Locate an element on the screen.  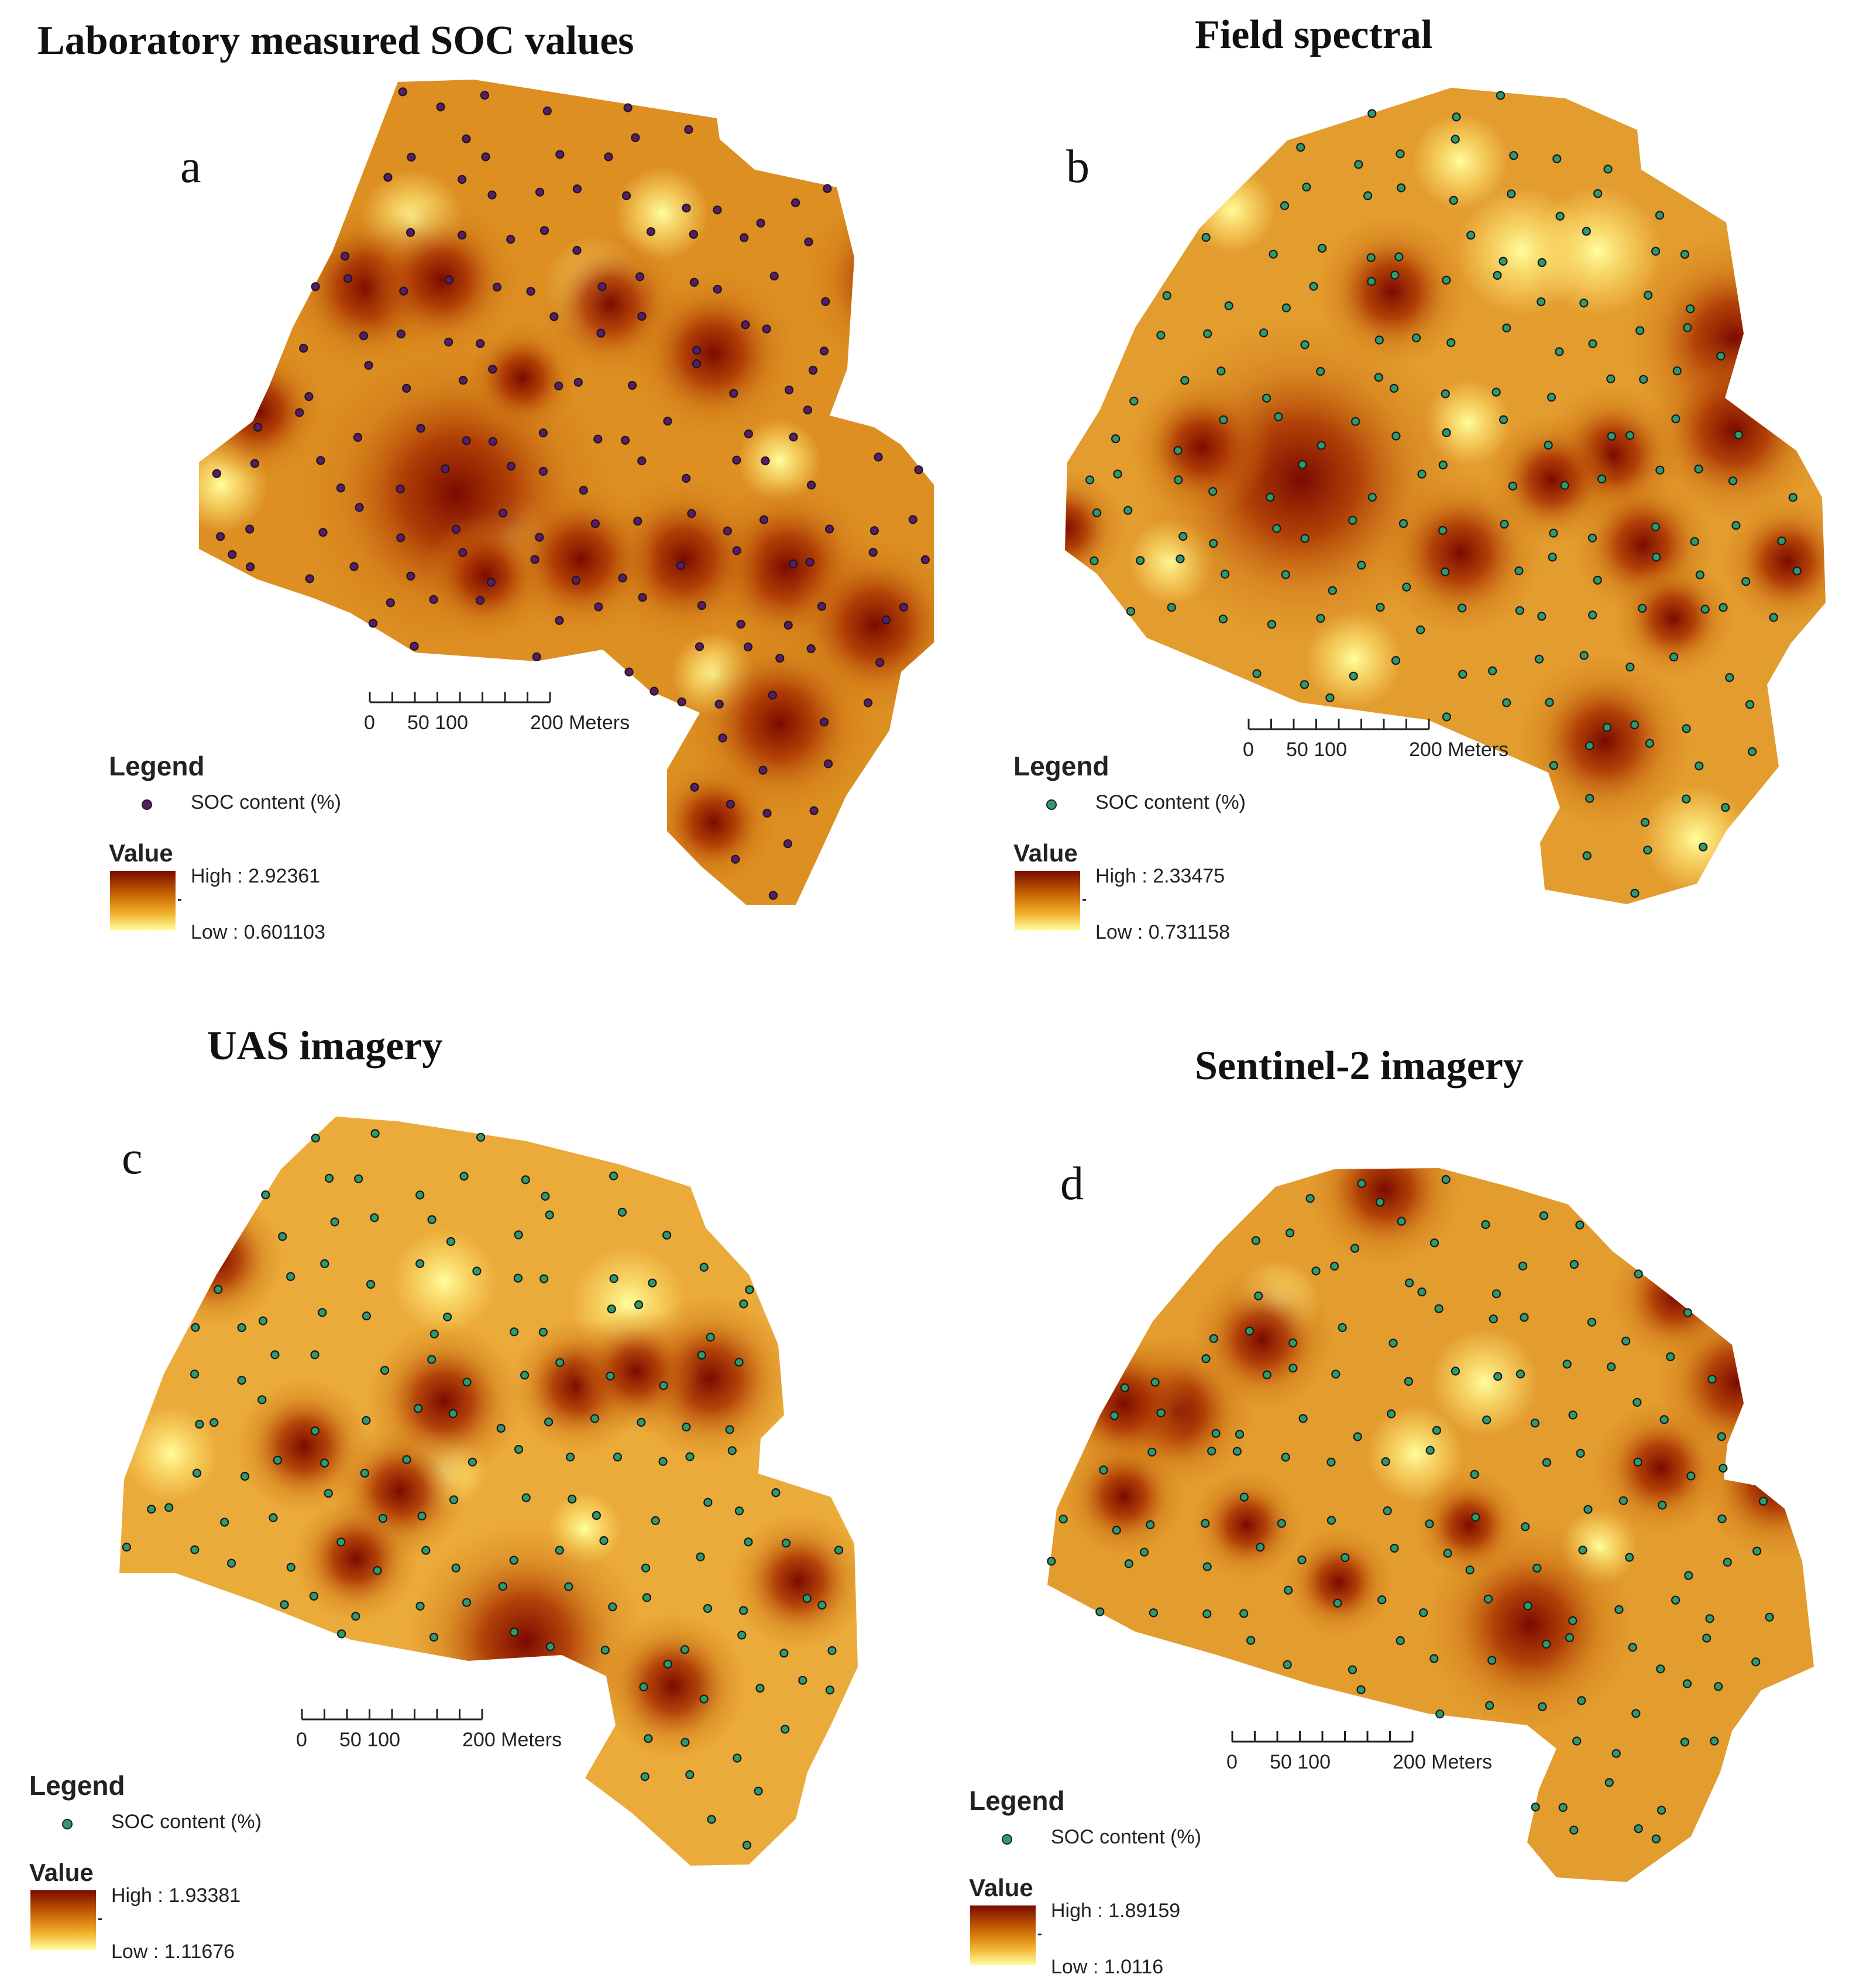
sample-points is located at coordinates (1410, 1509).